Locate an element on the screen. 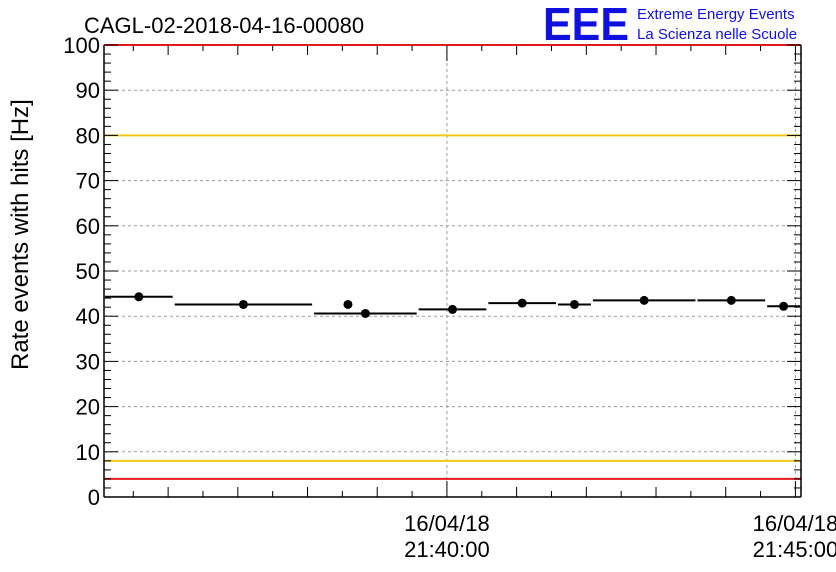 Image resolution: width=836 pixels, height=572 pixels. y-axis-label: Rate events with hits [Hz] is located at coordinates (20, 234).